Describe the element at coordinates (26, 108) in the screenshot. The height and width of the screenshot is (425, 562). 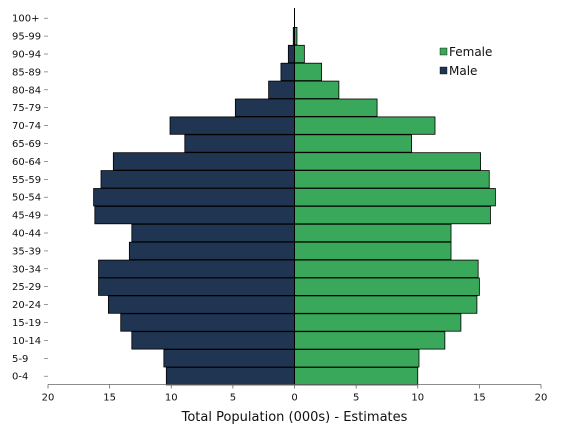
I see `y-tick-label: 75-79` at that location.